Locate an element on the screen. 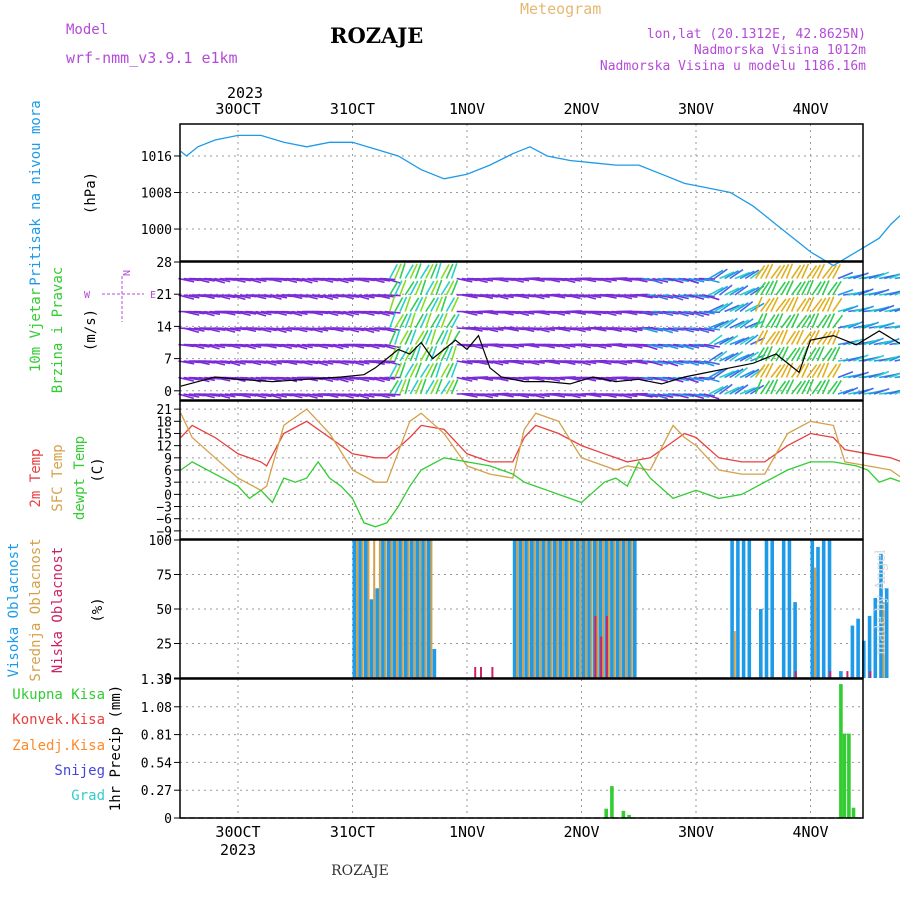 Image resolution: width=900 pixels, height=900 pixels. panel-ylabel: (hPa) is located at coordinates (91, 193).